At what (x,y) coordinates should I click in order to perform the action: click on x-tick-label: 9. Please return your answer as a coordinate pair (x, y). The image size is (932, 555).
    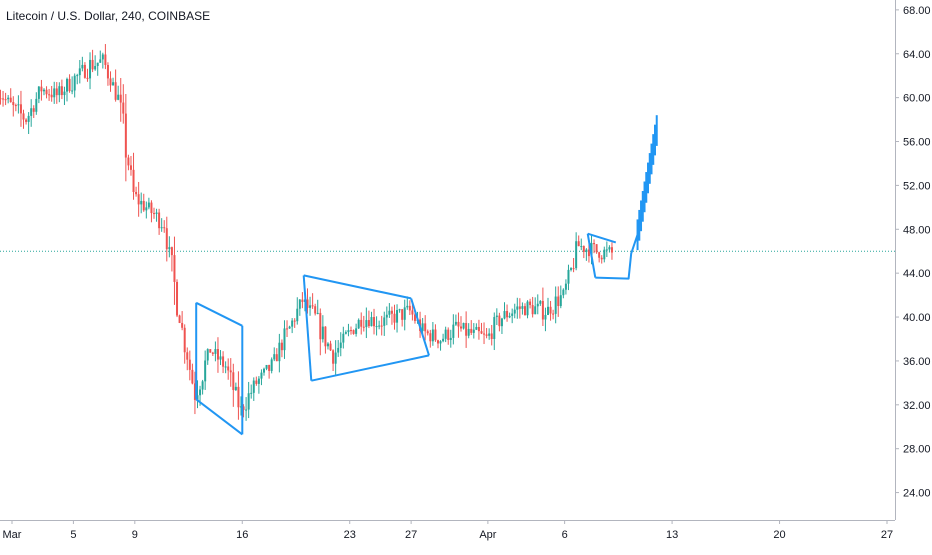
    Looking at the image, I should click on (135, 535).